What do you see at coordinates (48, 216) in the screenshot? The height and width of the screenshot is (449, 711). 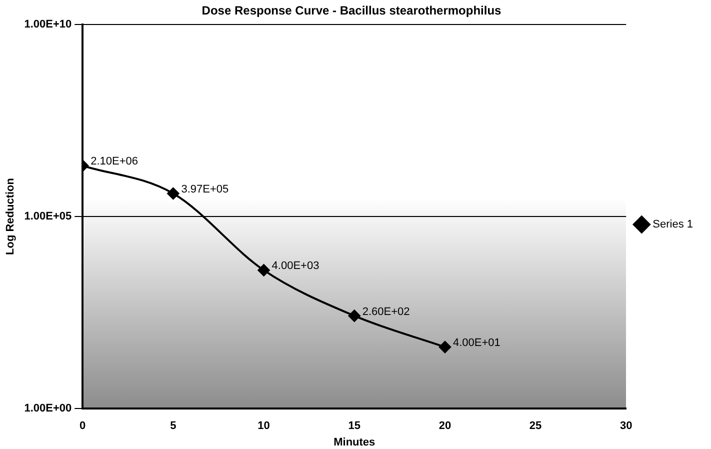 I see `y-tick-label: 1.00E+05` at bounding box center [48, 216].